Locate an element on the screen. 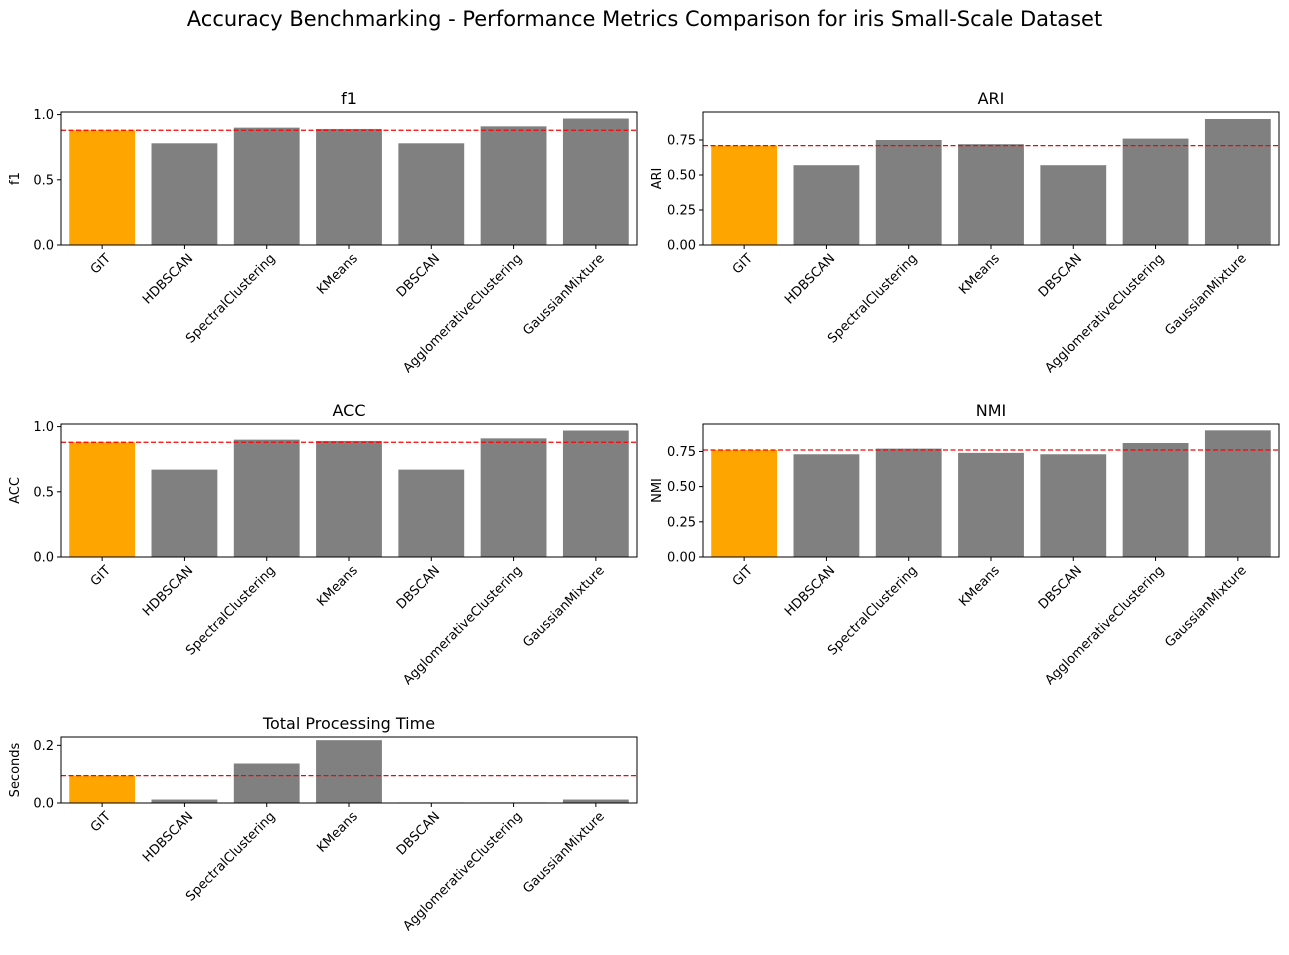 This screenshot has height=955, width=1289. y-axis-label: NMI is located at coordinates (657, 490).